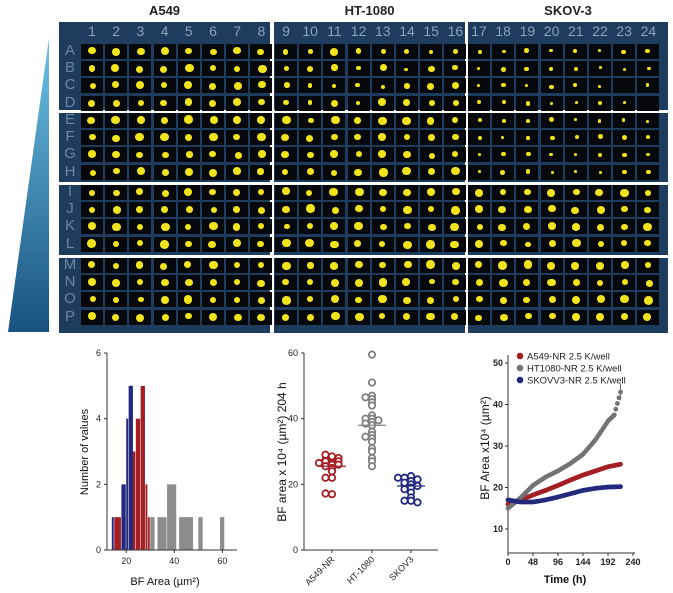  What do you see at coordinates (70, 171) in the screenshot?
I see `row-letter: H` at bounding box center [70, 171].